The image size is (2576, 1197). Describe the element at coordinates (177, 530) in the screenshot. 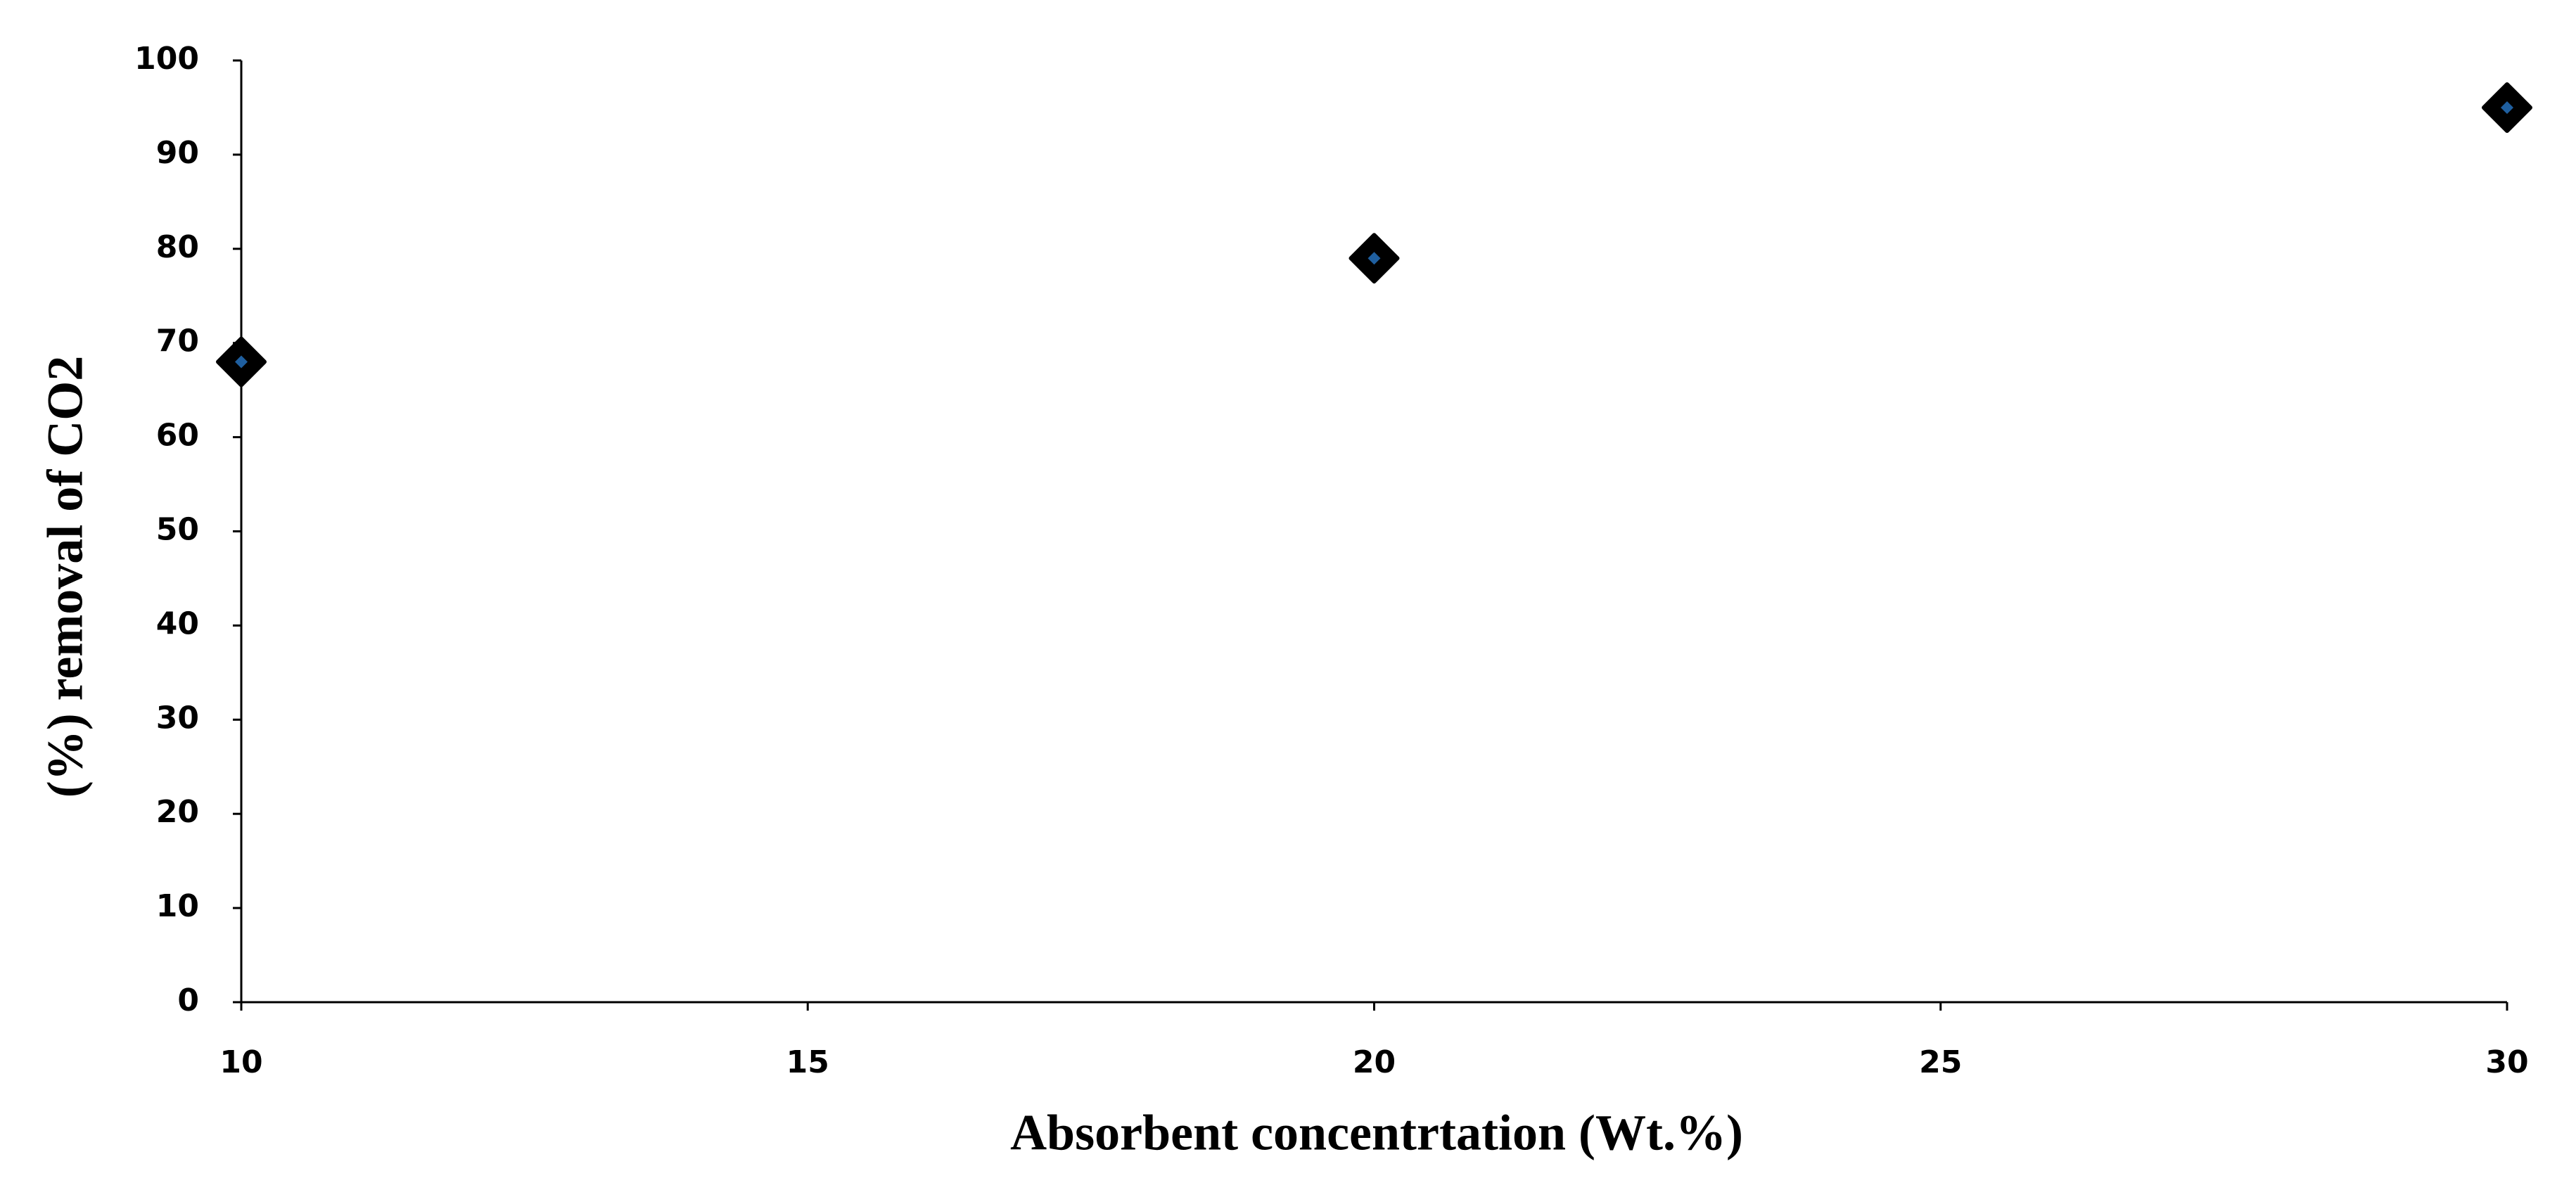

I see `y-tick-label: 50` at that location.